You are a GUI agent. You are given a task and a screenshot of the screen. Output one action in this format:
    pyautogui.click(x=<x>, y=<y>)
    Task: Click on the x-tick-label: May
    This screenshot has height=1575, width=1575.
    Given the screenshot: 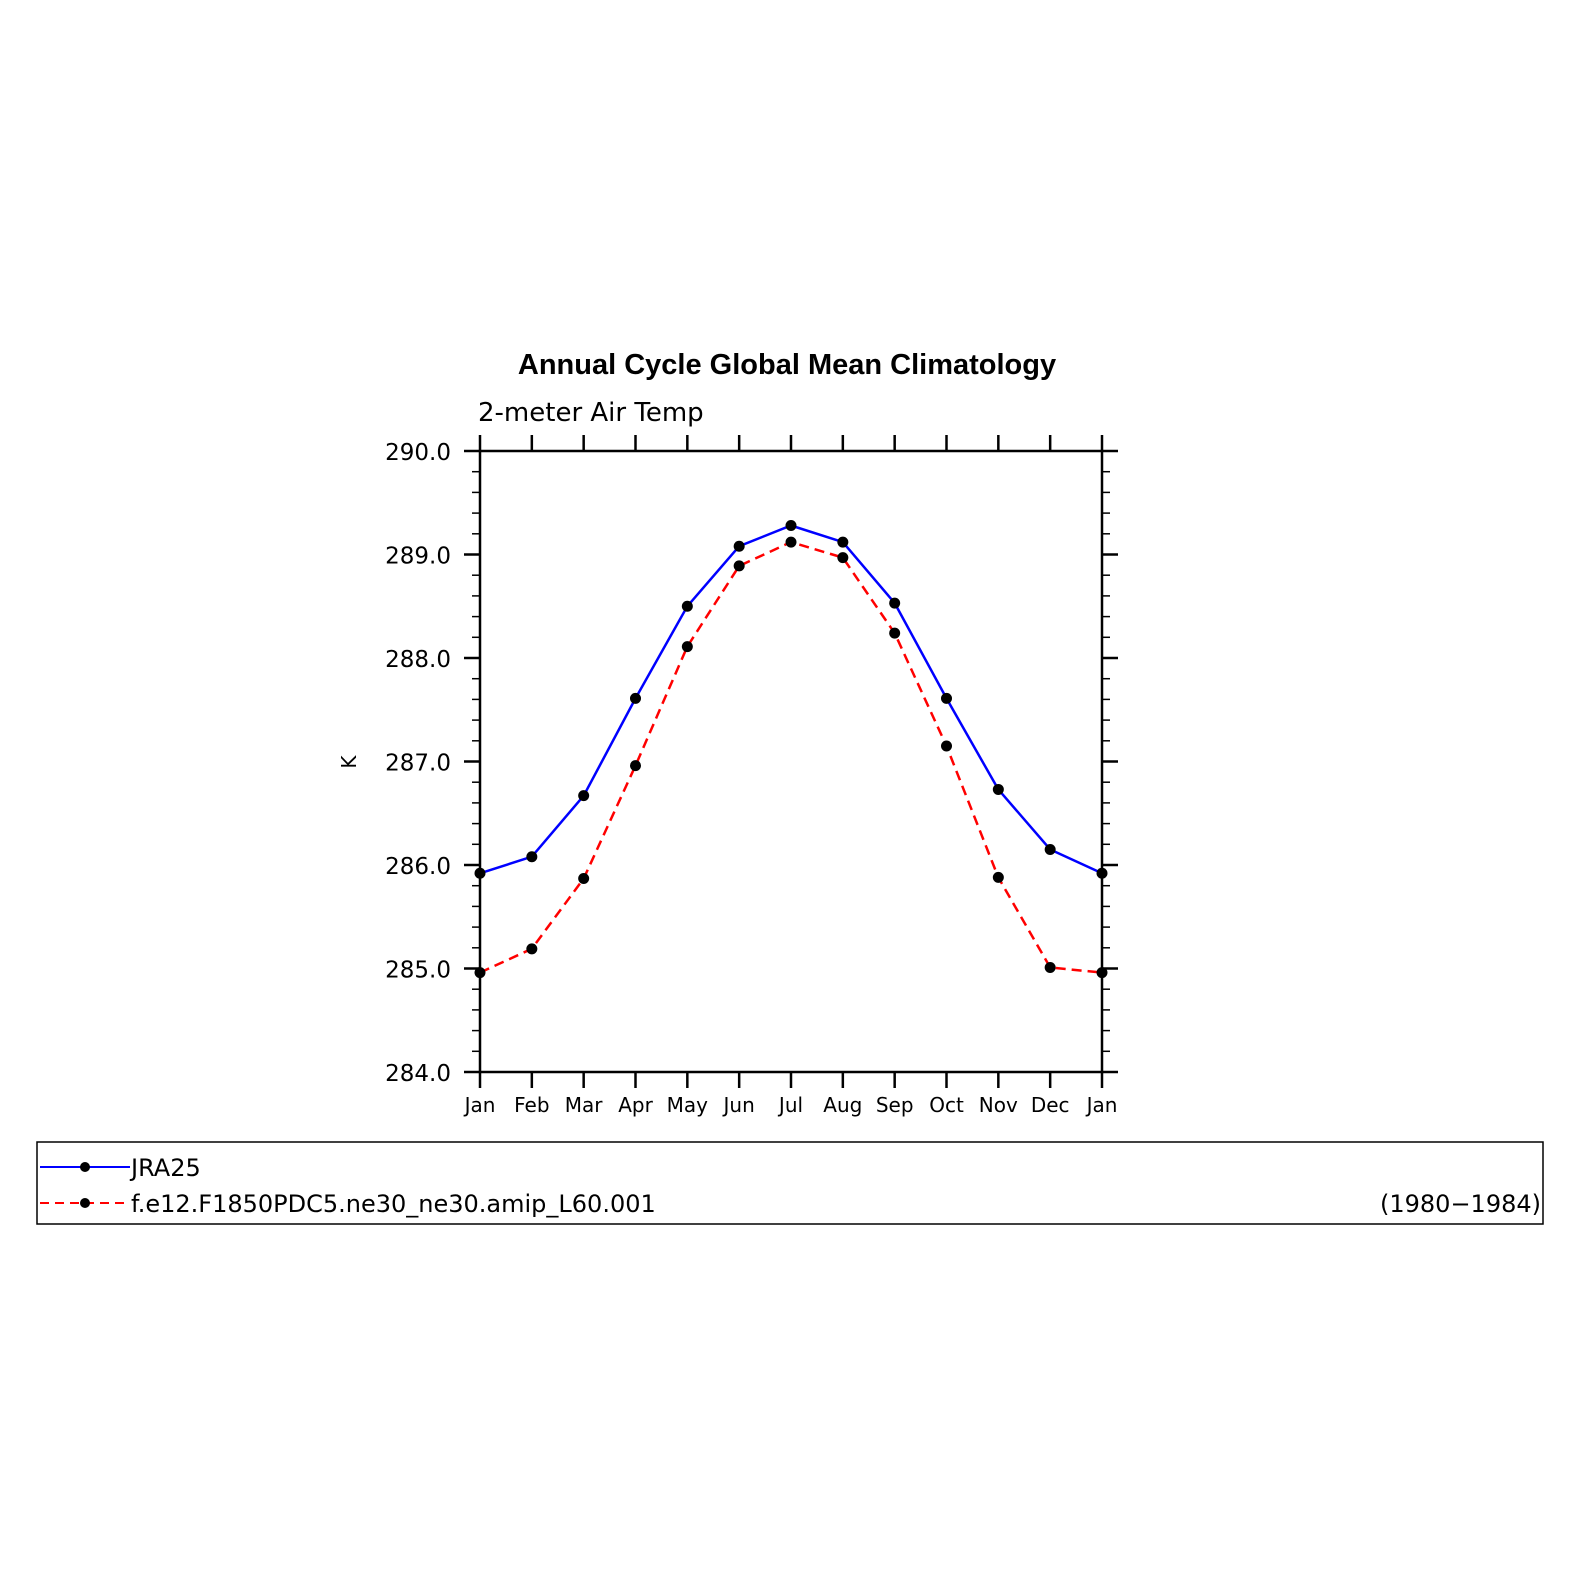 What is the action you would take?
    pyautogui.click(x=688, y=1105)
    